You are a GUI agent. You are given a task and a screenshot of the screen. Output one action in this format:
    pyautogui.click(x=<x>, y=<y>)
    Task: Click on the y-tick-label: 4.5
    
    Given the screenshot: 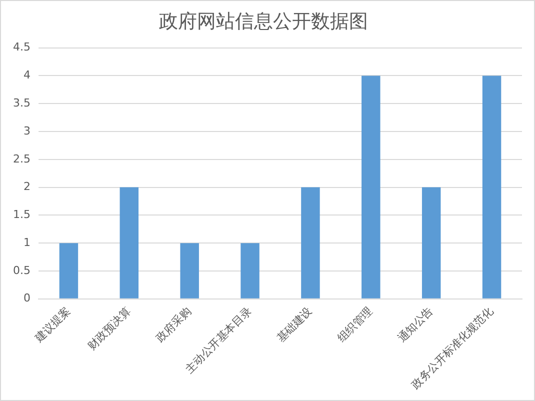 What is the action you would take?
    pyautogui.click(x=21, y=47)
    